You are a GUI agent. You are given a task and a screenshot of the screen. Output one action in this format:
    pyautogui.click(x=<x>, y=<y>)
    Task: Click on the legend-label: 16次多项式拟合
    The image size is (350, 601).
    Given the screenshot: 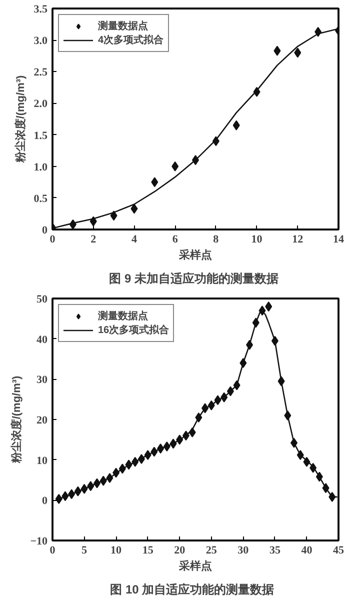 What is the action you would take?
    pyautogui.click(x=134, y=330)
    